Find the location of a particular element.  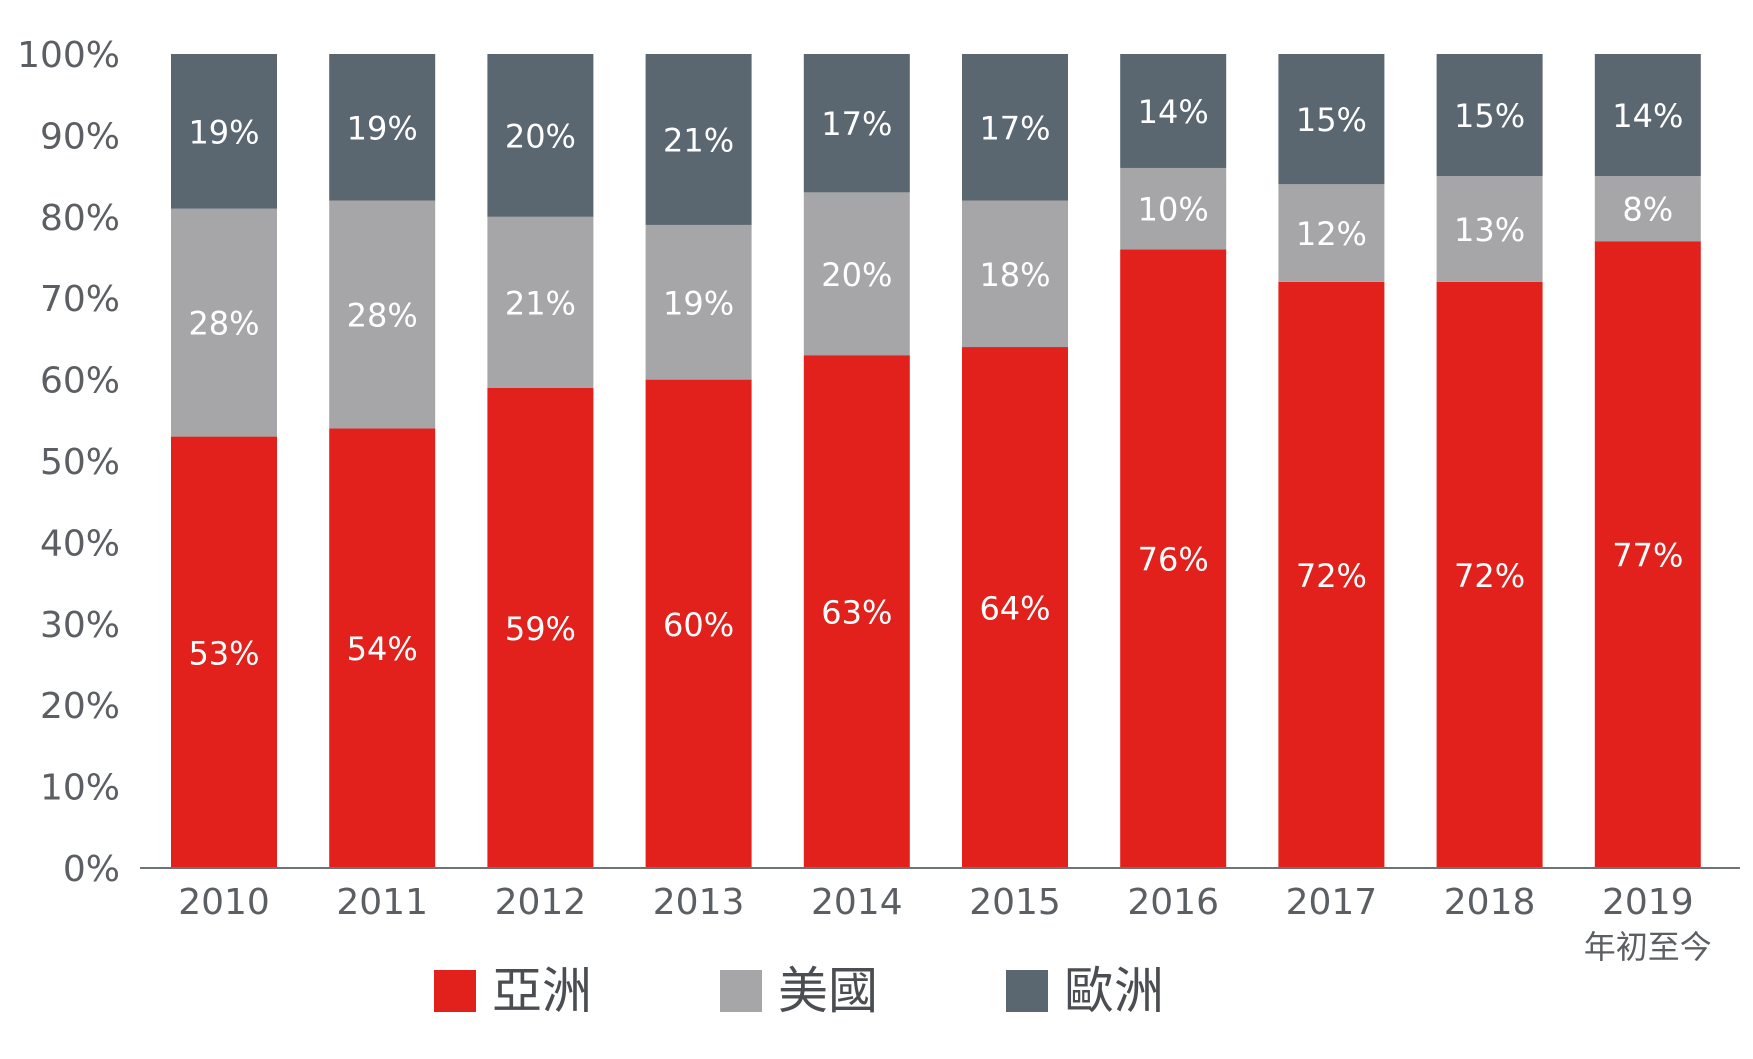

y-tick-label: 90% is located at coordinates (80, 136).